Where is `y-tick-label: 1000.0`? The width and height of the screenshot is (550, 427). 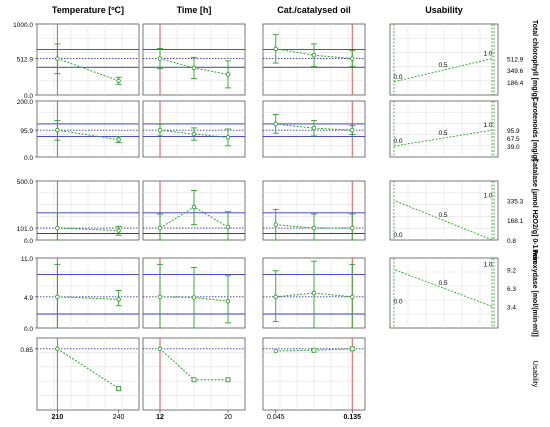
y-tick-label: 1000.0 is located at coordinates (23, 25).